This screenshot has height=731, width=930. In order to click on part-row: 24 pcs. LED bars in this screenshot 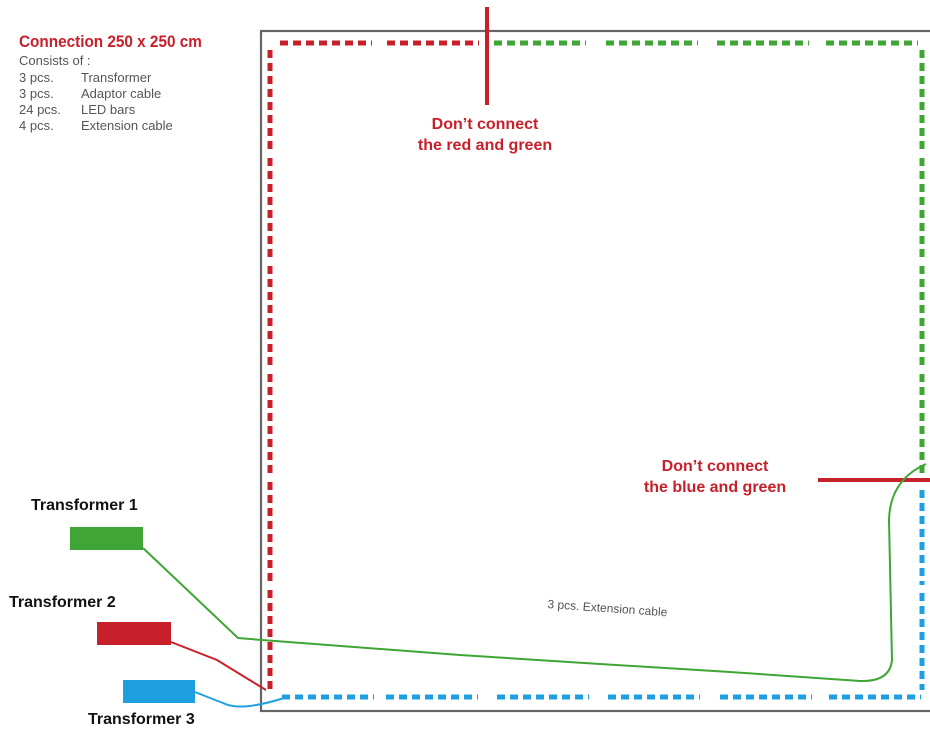, I will do `click(96, 110)`.